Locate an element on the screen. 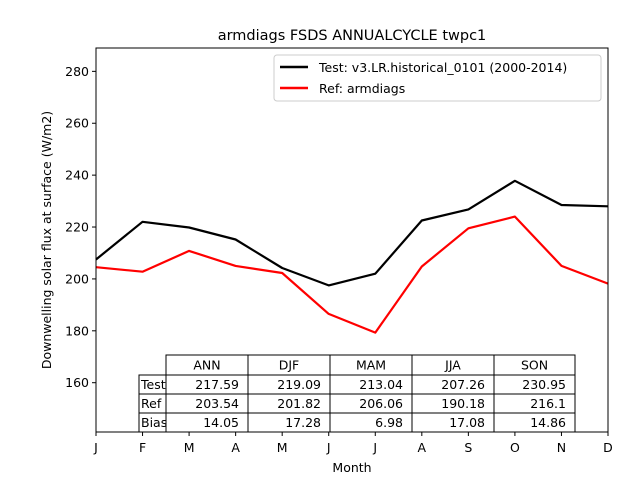 This screenshot has width=640, height=480. legend-label-test: Test: v3.LR.historical_0101 (2000-2014) is located at coordinates (442, 67).